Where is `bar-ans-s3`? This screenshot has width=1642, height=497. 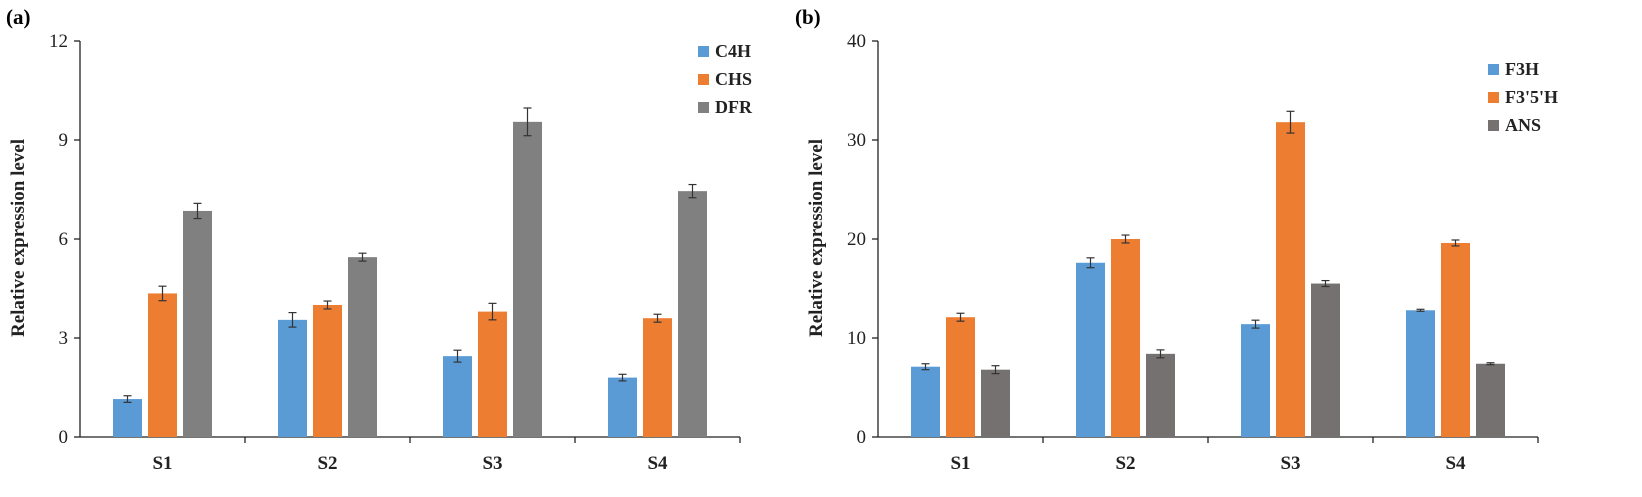
bar-ans-s3 is located at coordinates (1325, 360).